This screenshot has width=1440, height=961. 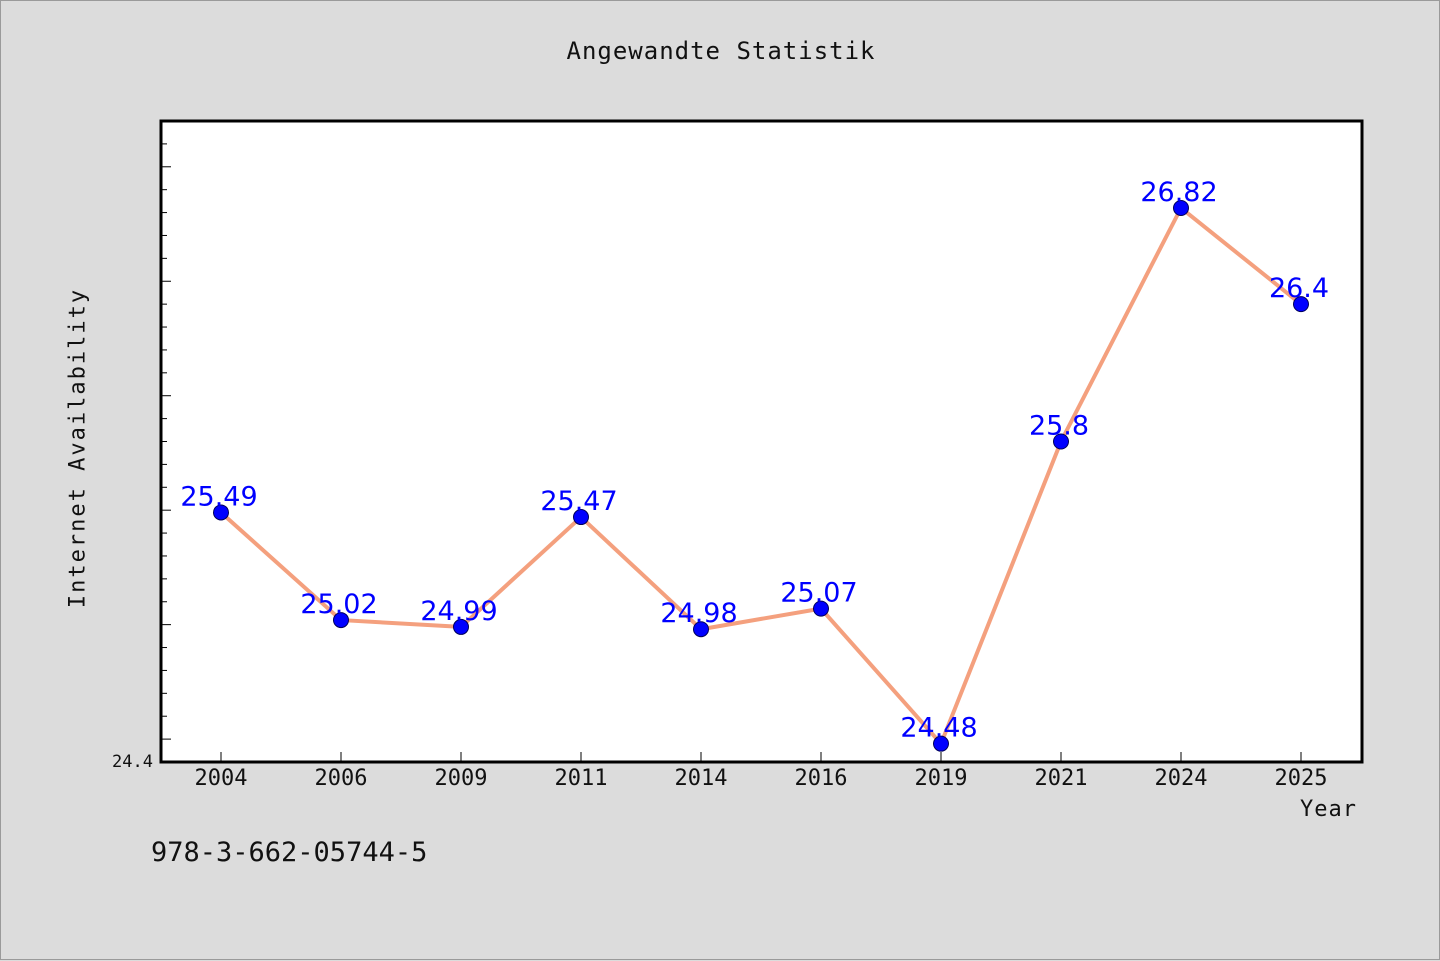 What do you see at coordinates (818, 593) in the screenshot?
I see `data-label: 25.07` at bounding box center [818, 593].